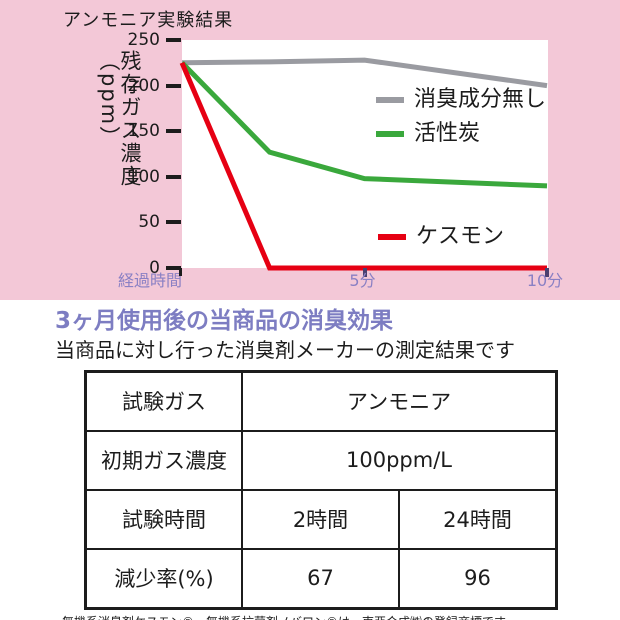 This screenshot has height=620, width=620. Describe the element at coordinates (180, 272) in the screenshot. I see `origin-tick-mark` at that location.